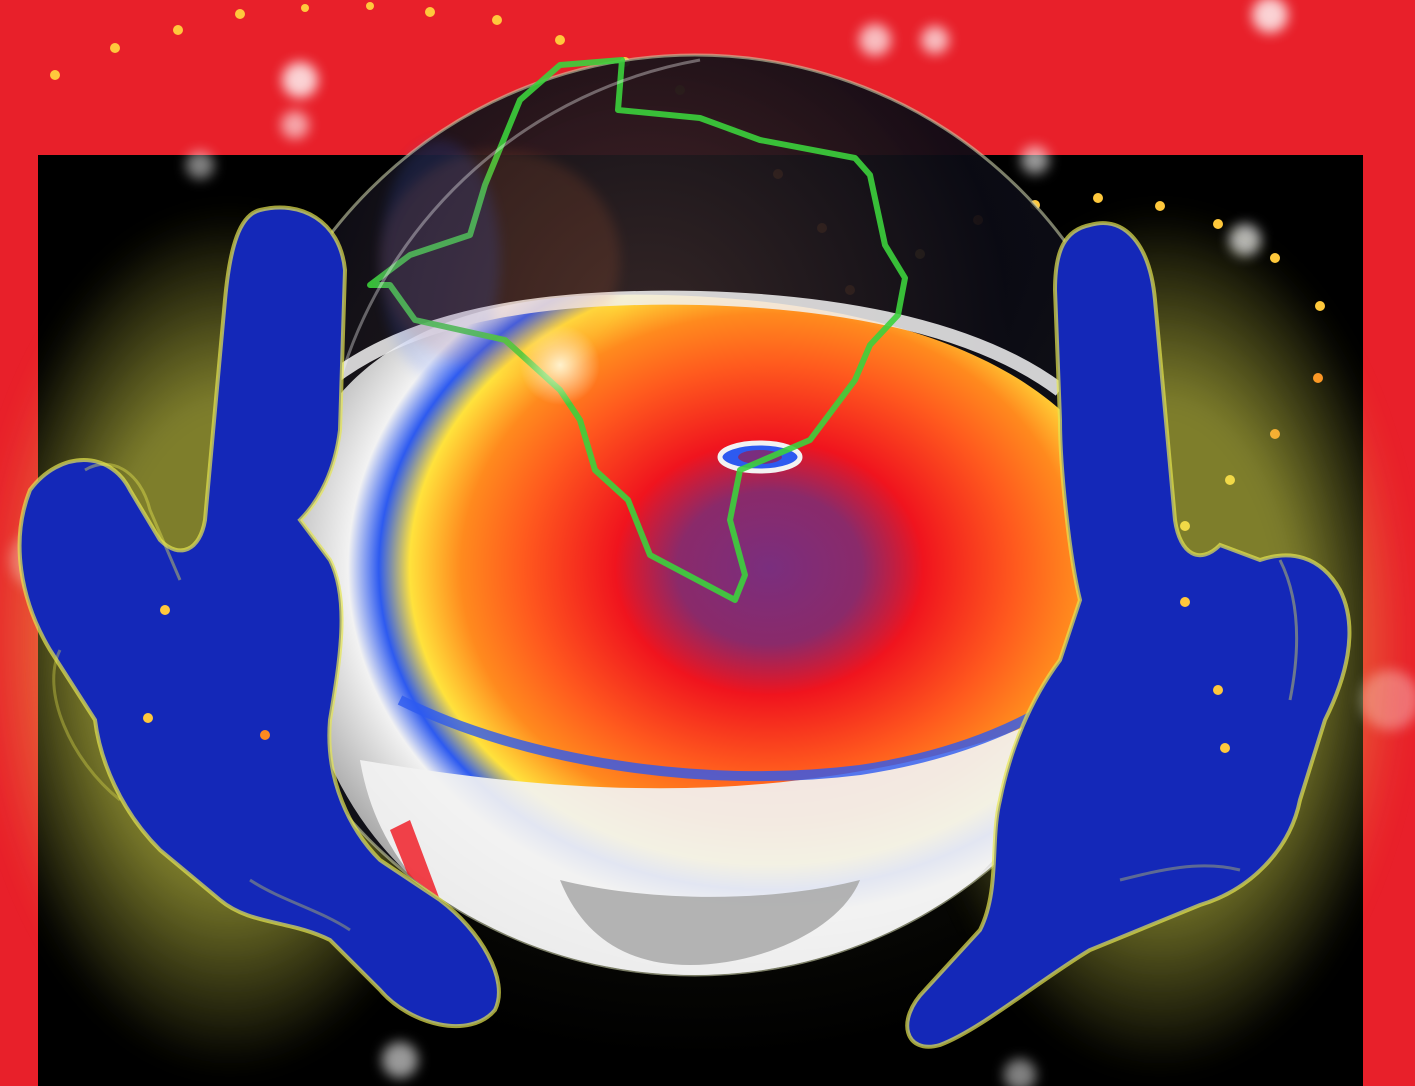  What do you see at coordinates (686, 675) in the screenshot?
I see `hand-stars` at bounding box center [686, 675].